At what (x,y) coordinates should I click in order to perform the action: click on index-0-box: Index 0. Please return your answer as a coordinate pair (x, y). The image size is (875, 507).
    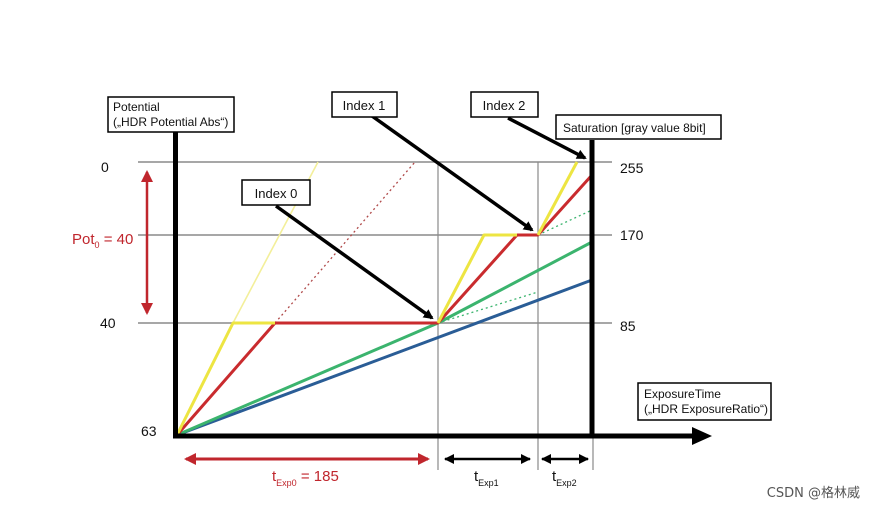
    Looking at the image, I should click on (276, 192).